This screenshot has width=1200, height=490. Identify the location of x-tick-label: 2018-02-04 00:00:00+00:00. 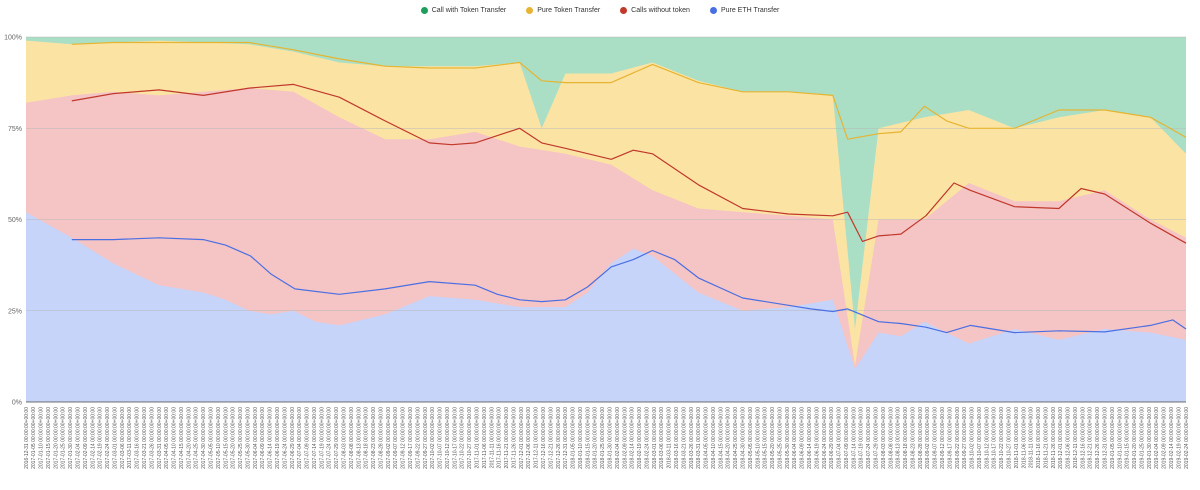
(618, 438).